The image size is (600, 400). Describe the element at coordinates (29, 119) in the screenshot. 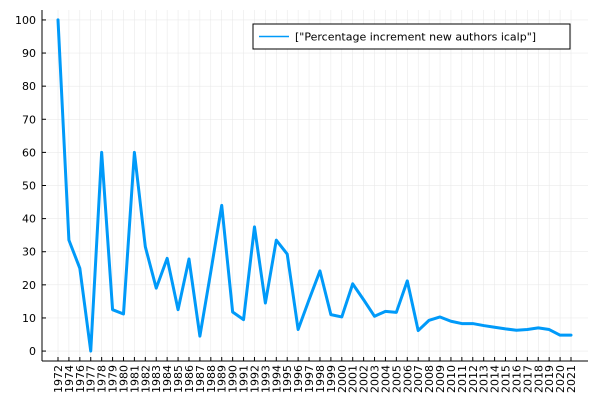

I see `y-tick-label: 70` at that location.